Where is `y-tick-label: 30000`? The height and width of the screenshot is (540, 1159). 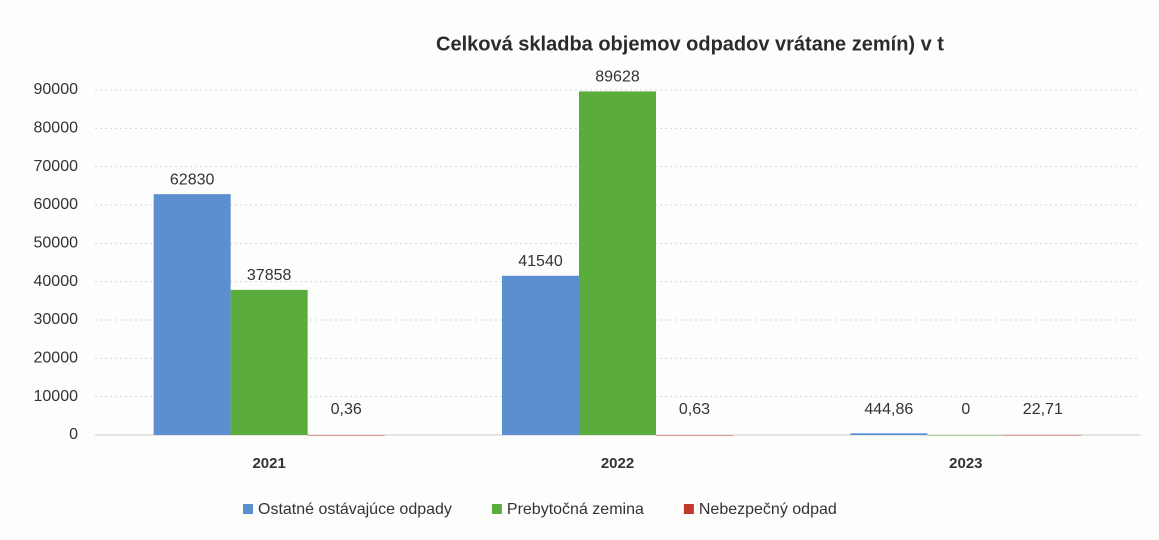 y-tick-label: 30000 is located at coordinates (56, 319).